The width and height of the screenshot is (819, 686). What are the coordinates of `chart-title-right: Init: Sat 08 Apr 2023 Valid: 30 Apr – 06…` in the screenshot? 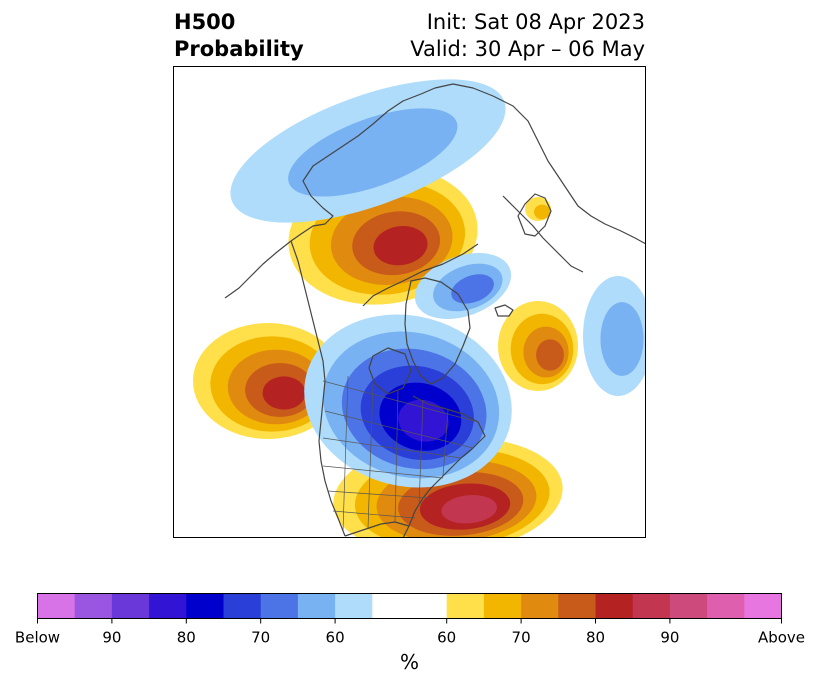 It's located at (527, 36).